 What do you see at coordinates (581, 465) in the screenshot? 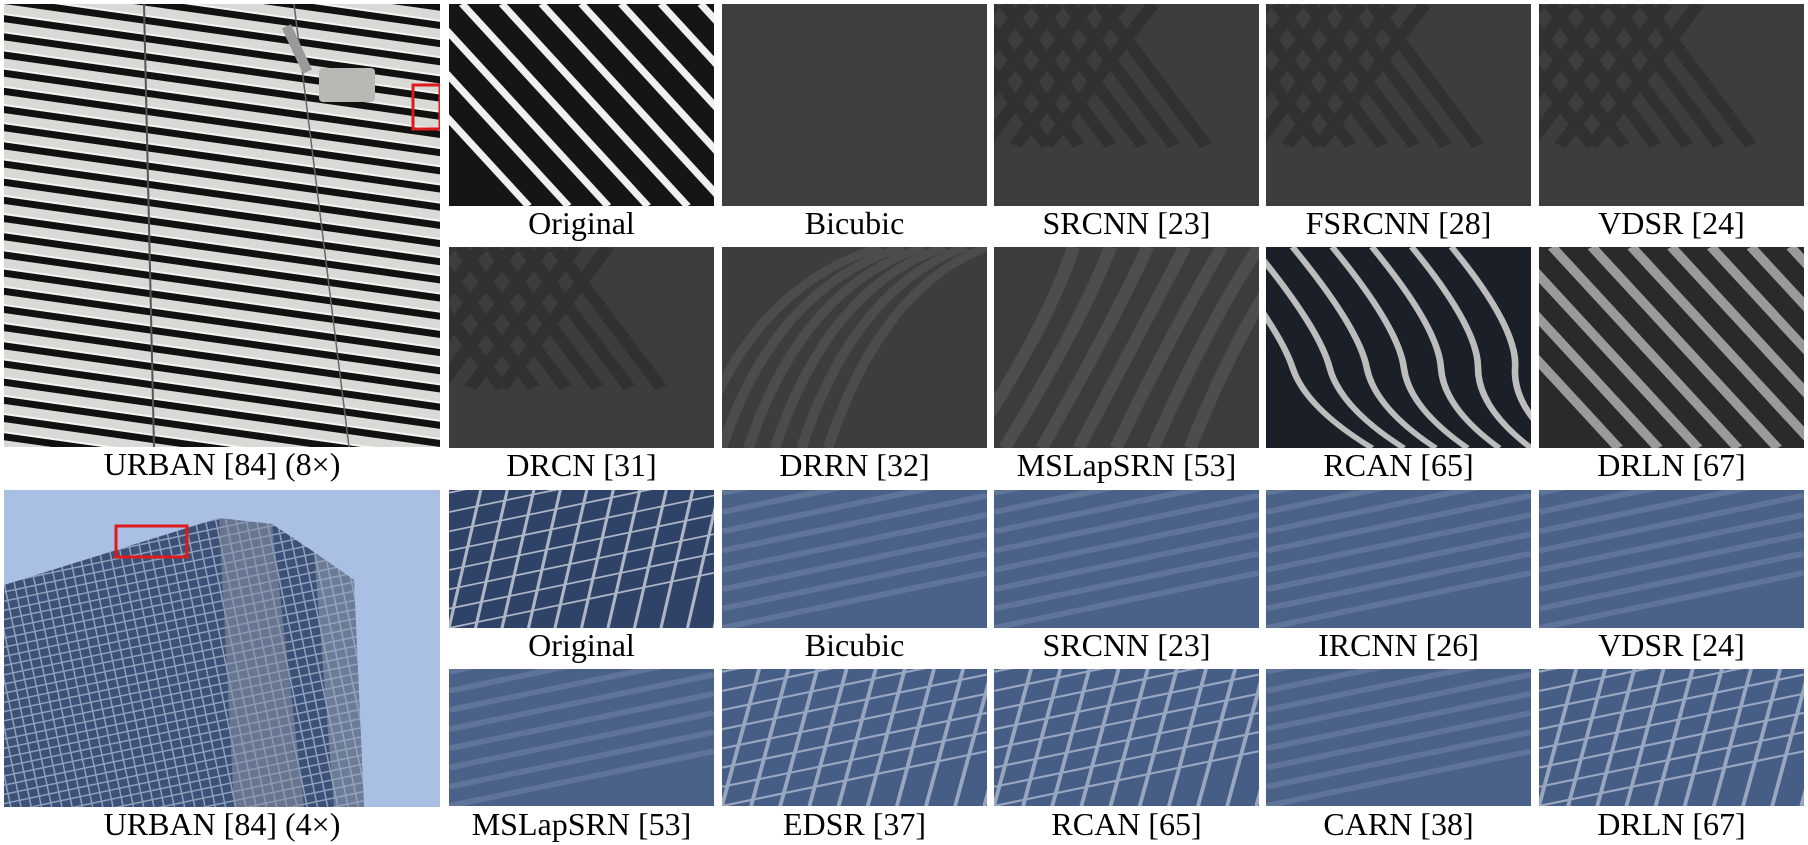
I see `crop-label: DRCN [31]` at bounding box center [581, 465].